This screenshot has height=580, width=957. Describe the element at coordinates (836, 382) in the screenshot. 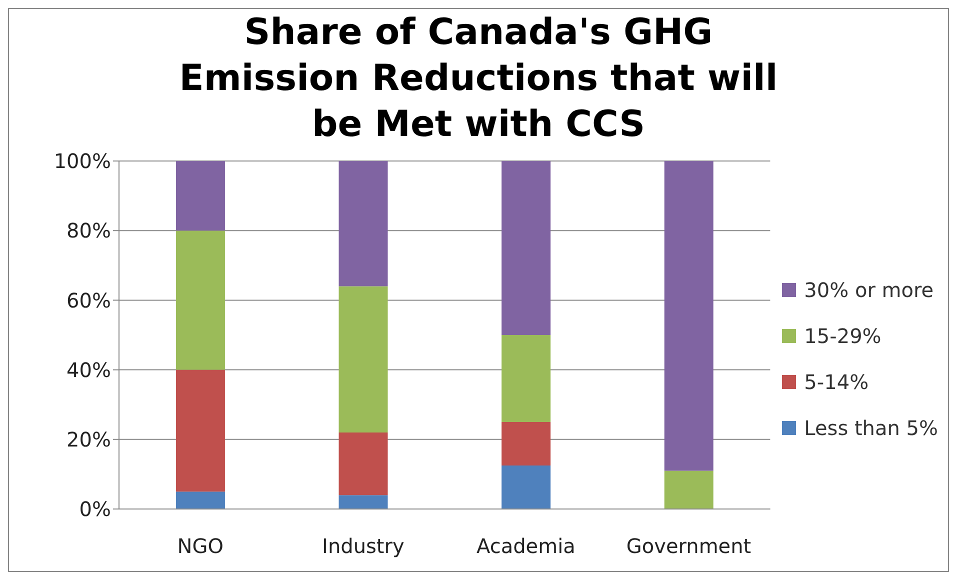

I see `legend-label: 5-14%` at that location.